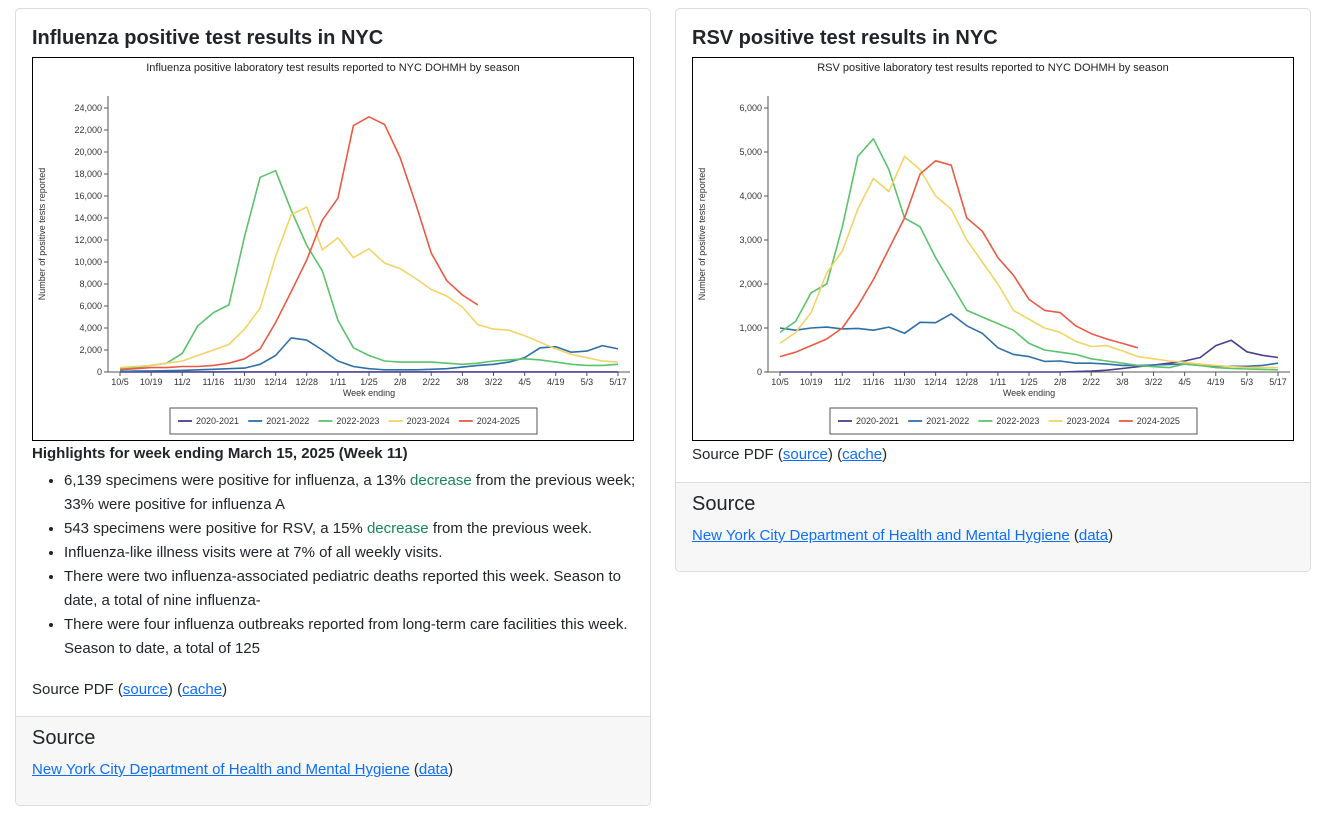 The height and width of the screenshot is (813, 1323). What do you see at coordinates (217, 421) in the screenshot?
I see `flu-legend-label: 2020-2021` at bounding box center [217, 421].